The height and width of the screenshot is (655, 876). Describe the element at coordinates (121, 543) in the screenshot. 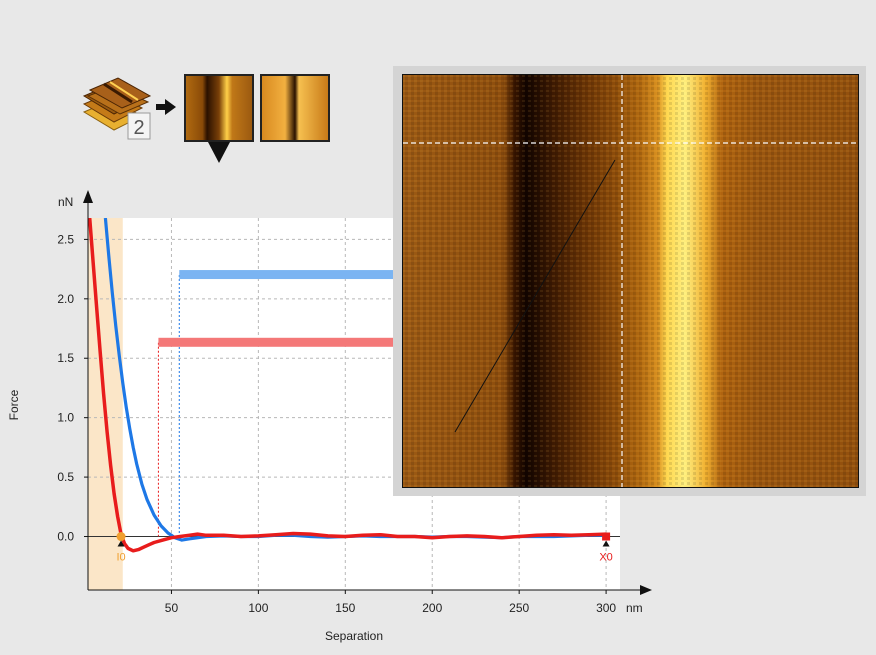

I see `marker-I0-pointer` at that location.